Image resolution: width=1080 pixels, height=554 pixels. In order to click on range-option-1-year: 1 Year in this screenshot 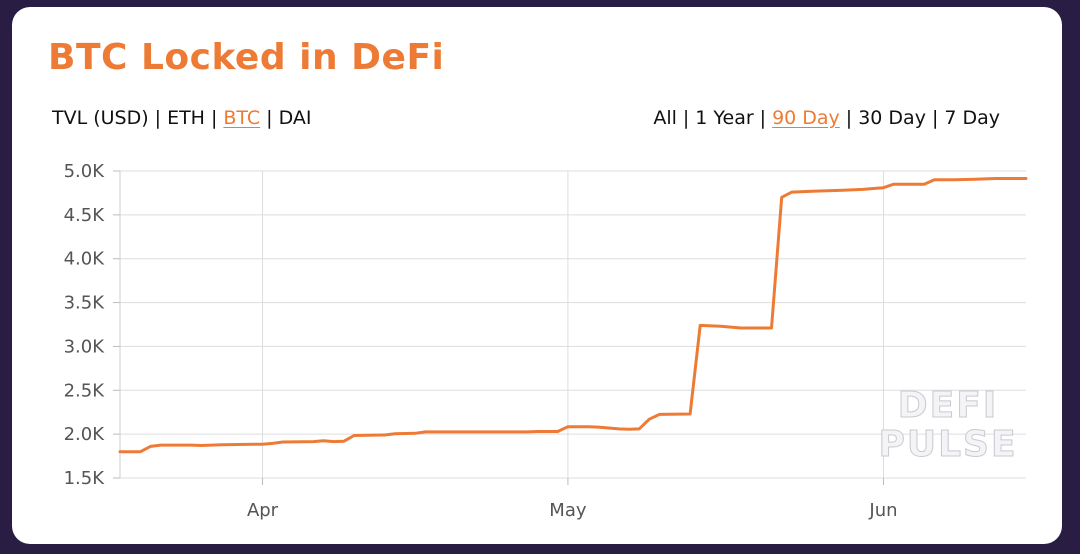, I will do `click(724, 118)`.